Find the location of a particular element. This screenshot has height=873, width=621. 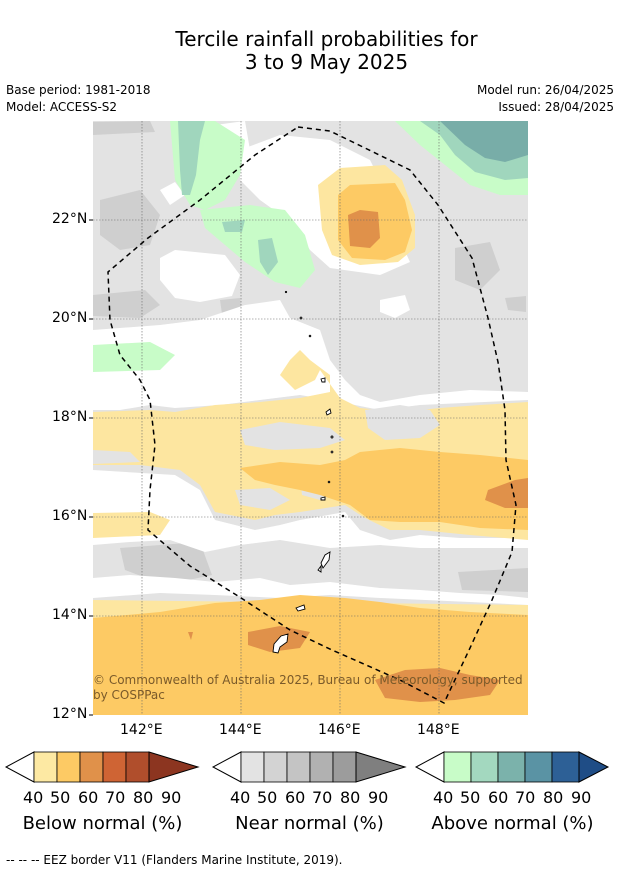

lon-label-142e: 142°E is located at coordinates (141, 730).